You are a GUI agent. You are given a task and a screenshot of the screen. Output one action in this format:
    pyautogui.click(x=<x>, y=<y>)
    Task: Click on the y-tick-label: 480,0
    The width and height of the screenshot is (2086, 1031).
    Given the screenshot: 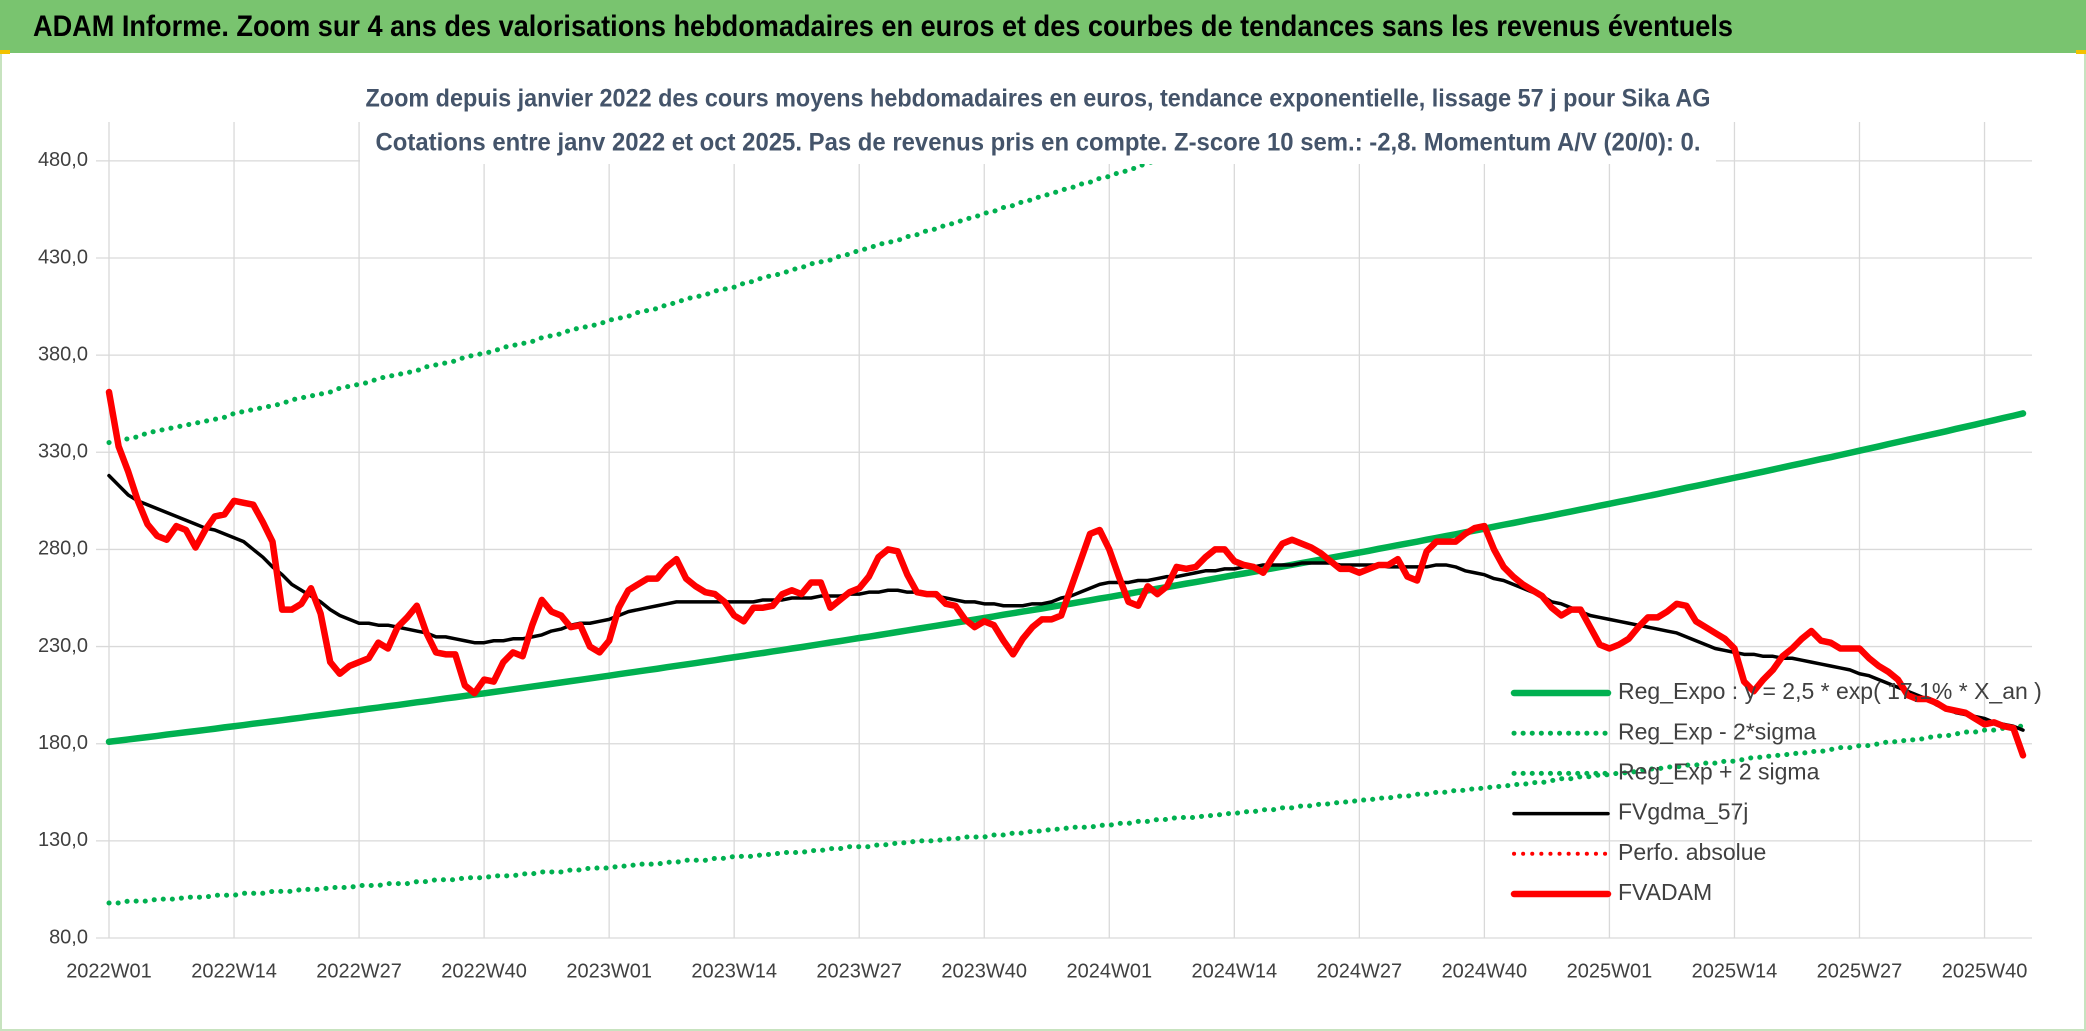 What is the action you would take?
    pyautogui.click(x=63, y=160)
    